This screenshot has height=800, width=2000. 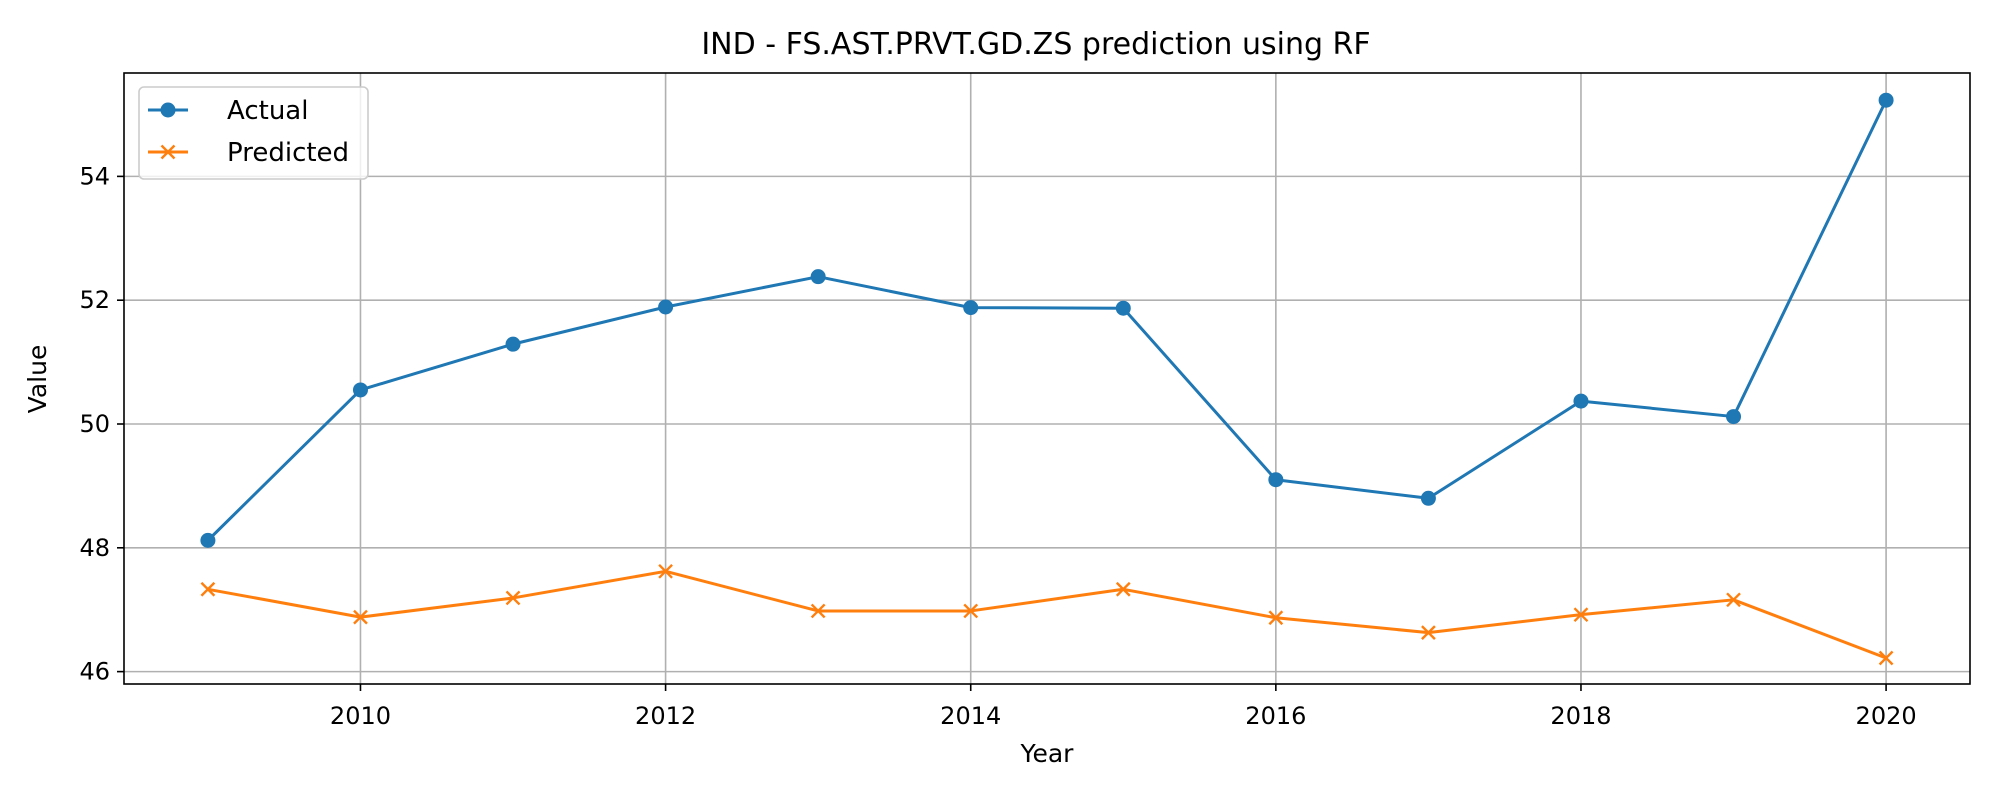 I want to click on legend-label-predicted: Predicted, so click(x=288, y=153).